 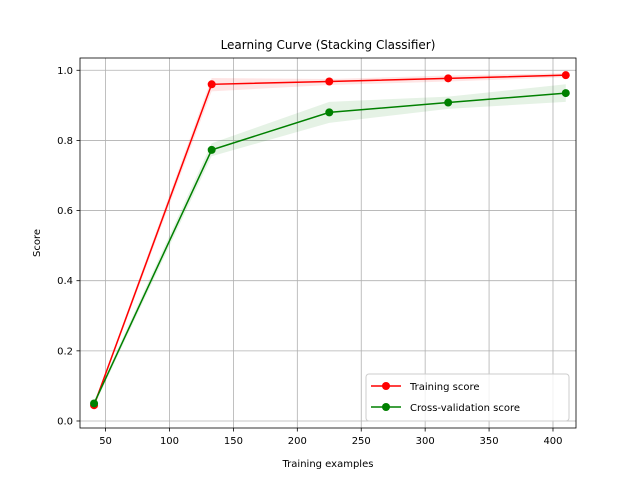 I want to click on x-axis-label: Training examples, so click(x=328, y=464).